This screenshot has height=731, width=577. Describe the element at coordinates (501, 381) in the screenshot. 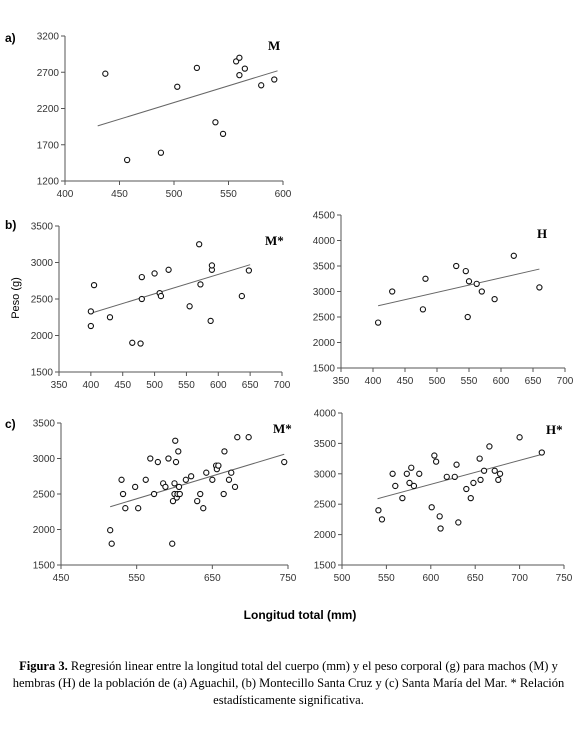

I see `x-tick-label: 600` at that location.